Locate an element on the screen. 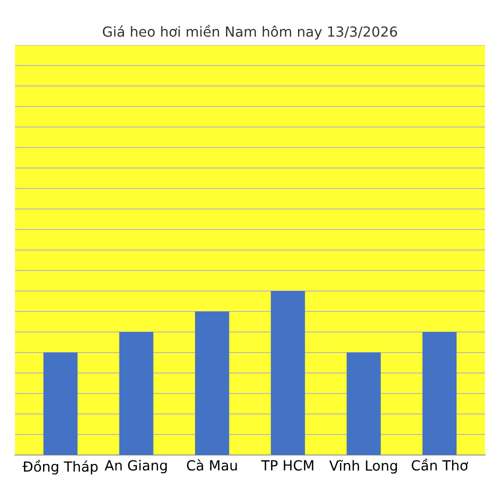  x-tick-label: Vĩnh Long is located at coordinates (363, 467).